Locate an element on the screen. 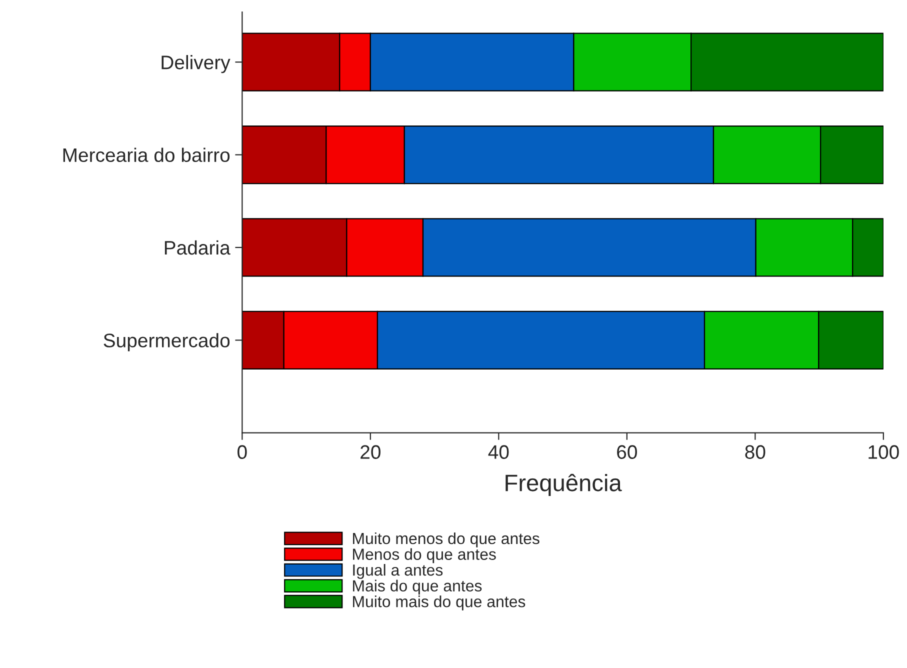 The height and width of the screenshot is (668, 907). y-tick-label: Supermercado is located at coordinates (167, 342).